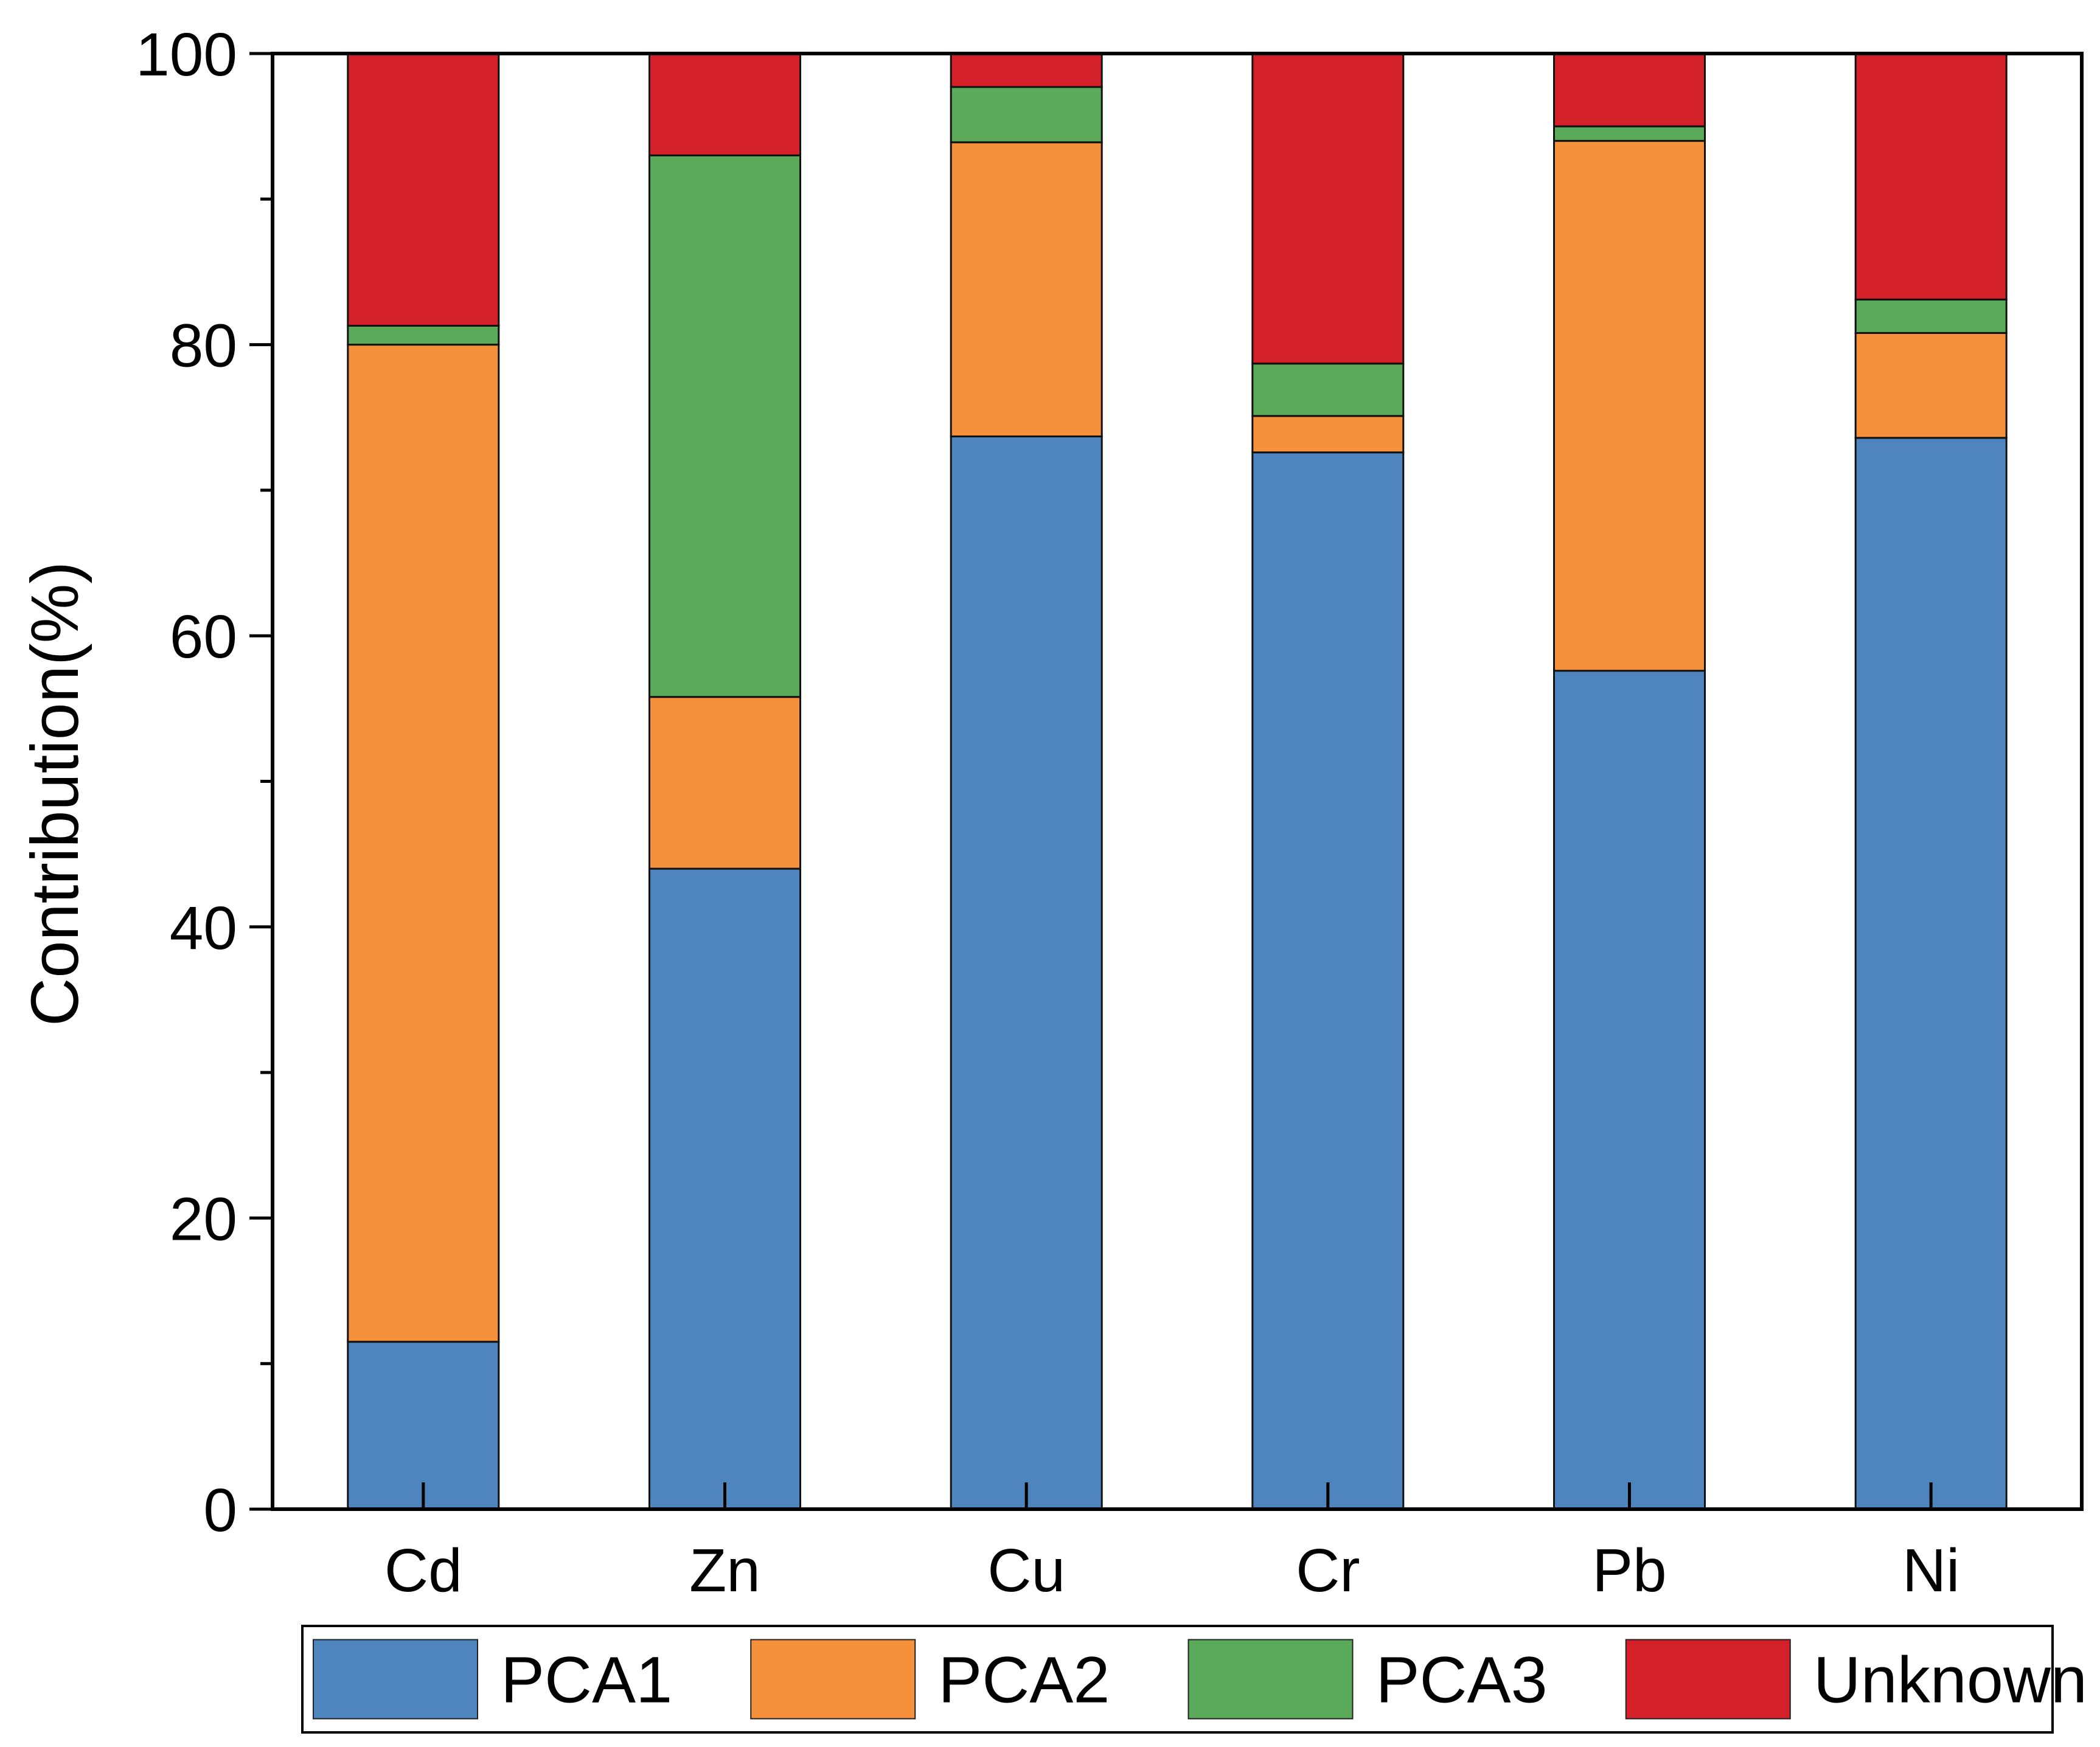  Describe the element at coordinates (724, 1188) in the screenshot. I see `bar-zn-pca1` at that location.